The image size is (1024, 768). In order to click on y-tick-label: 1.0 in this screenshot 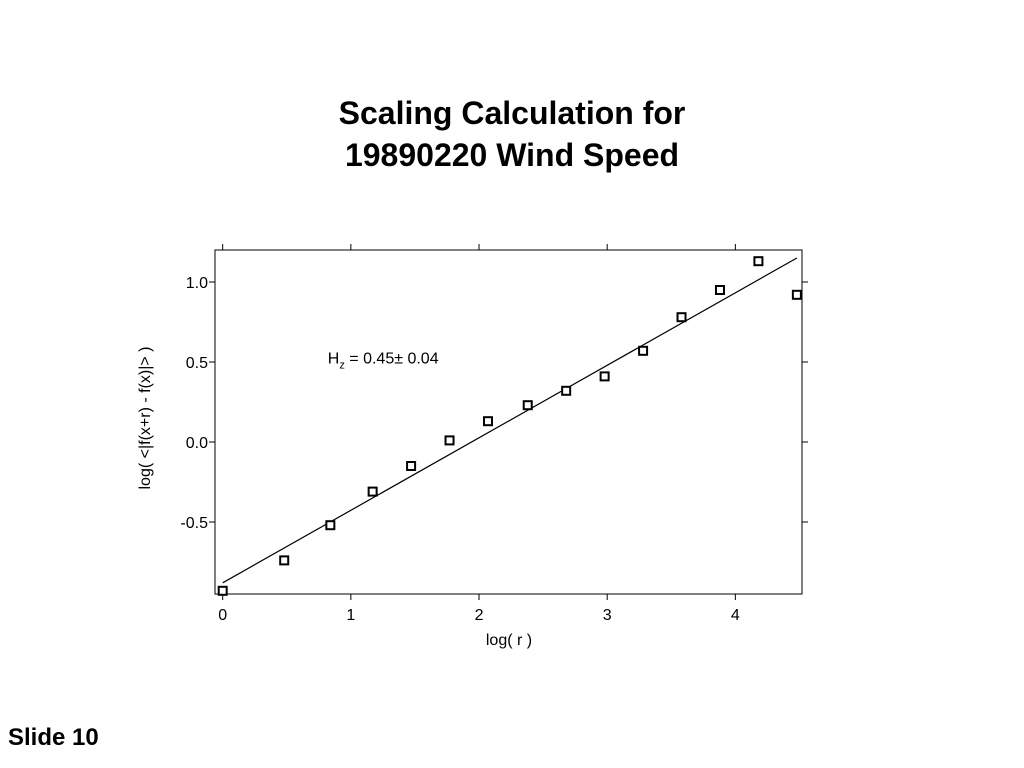, I will do `click(197, 283)`.